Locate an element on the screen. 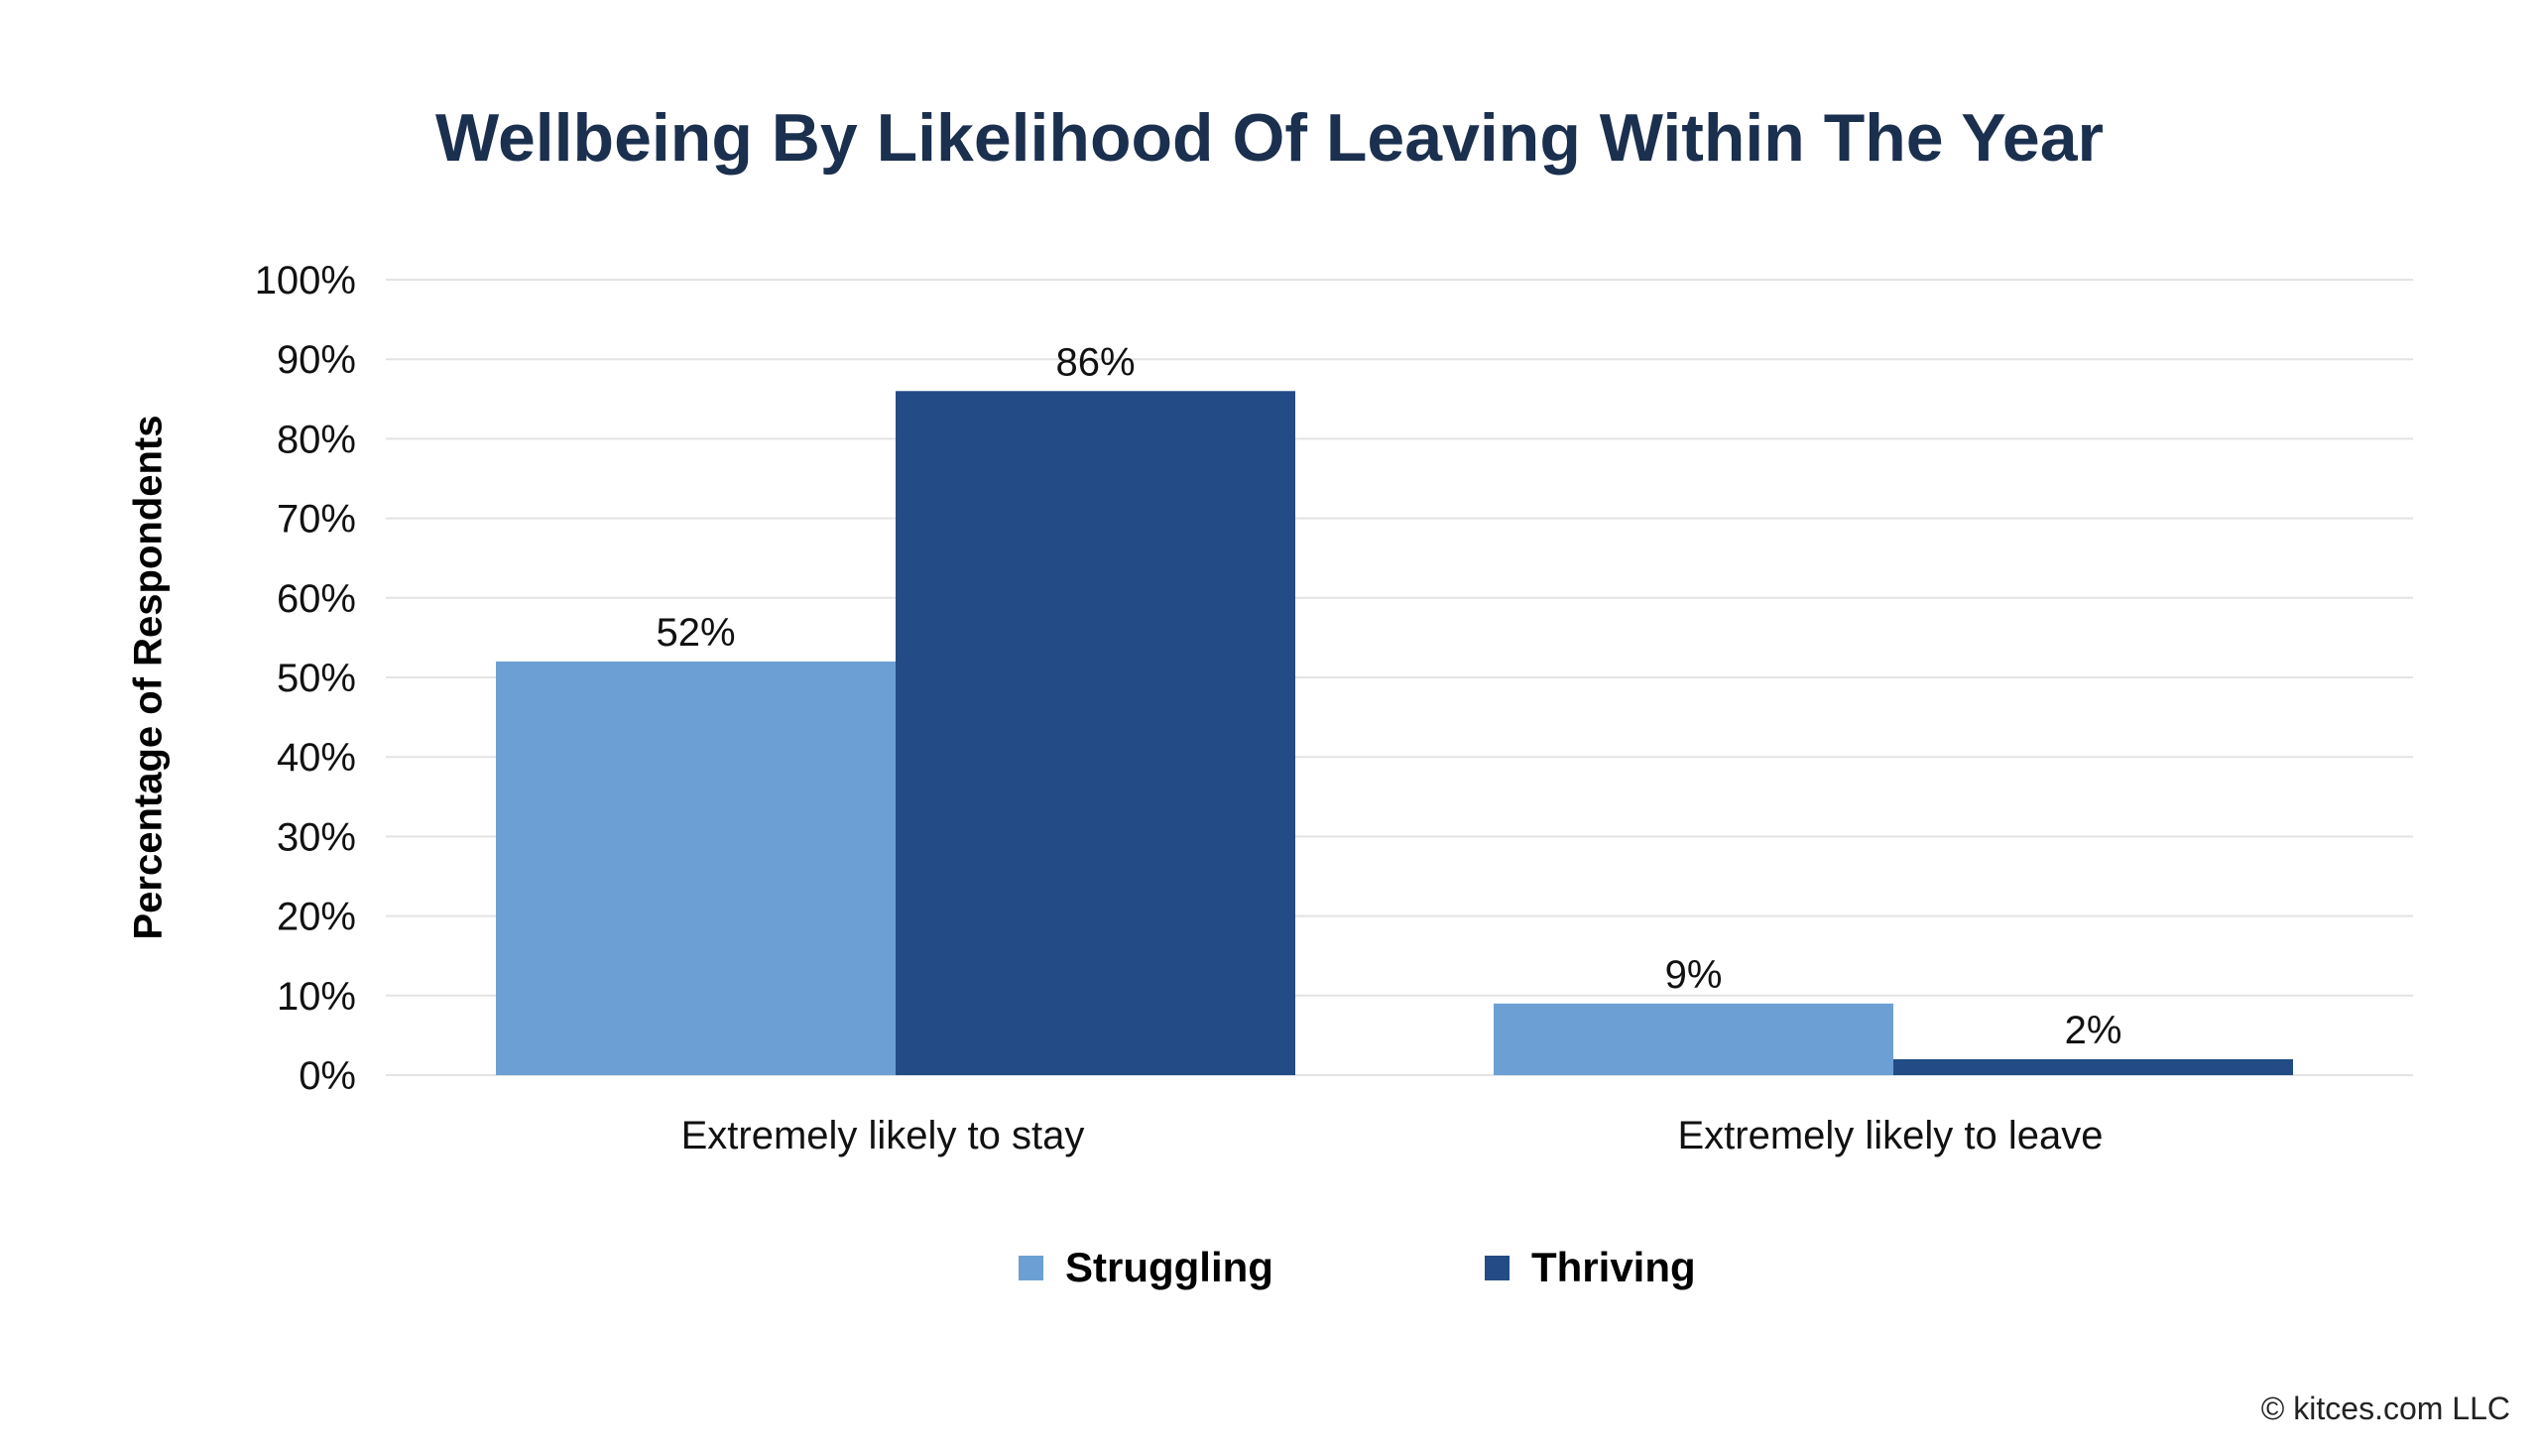  x-tick-label: Extremely likely to leave is located at coordinates (1890, 1135).